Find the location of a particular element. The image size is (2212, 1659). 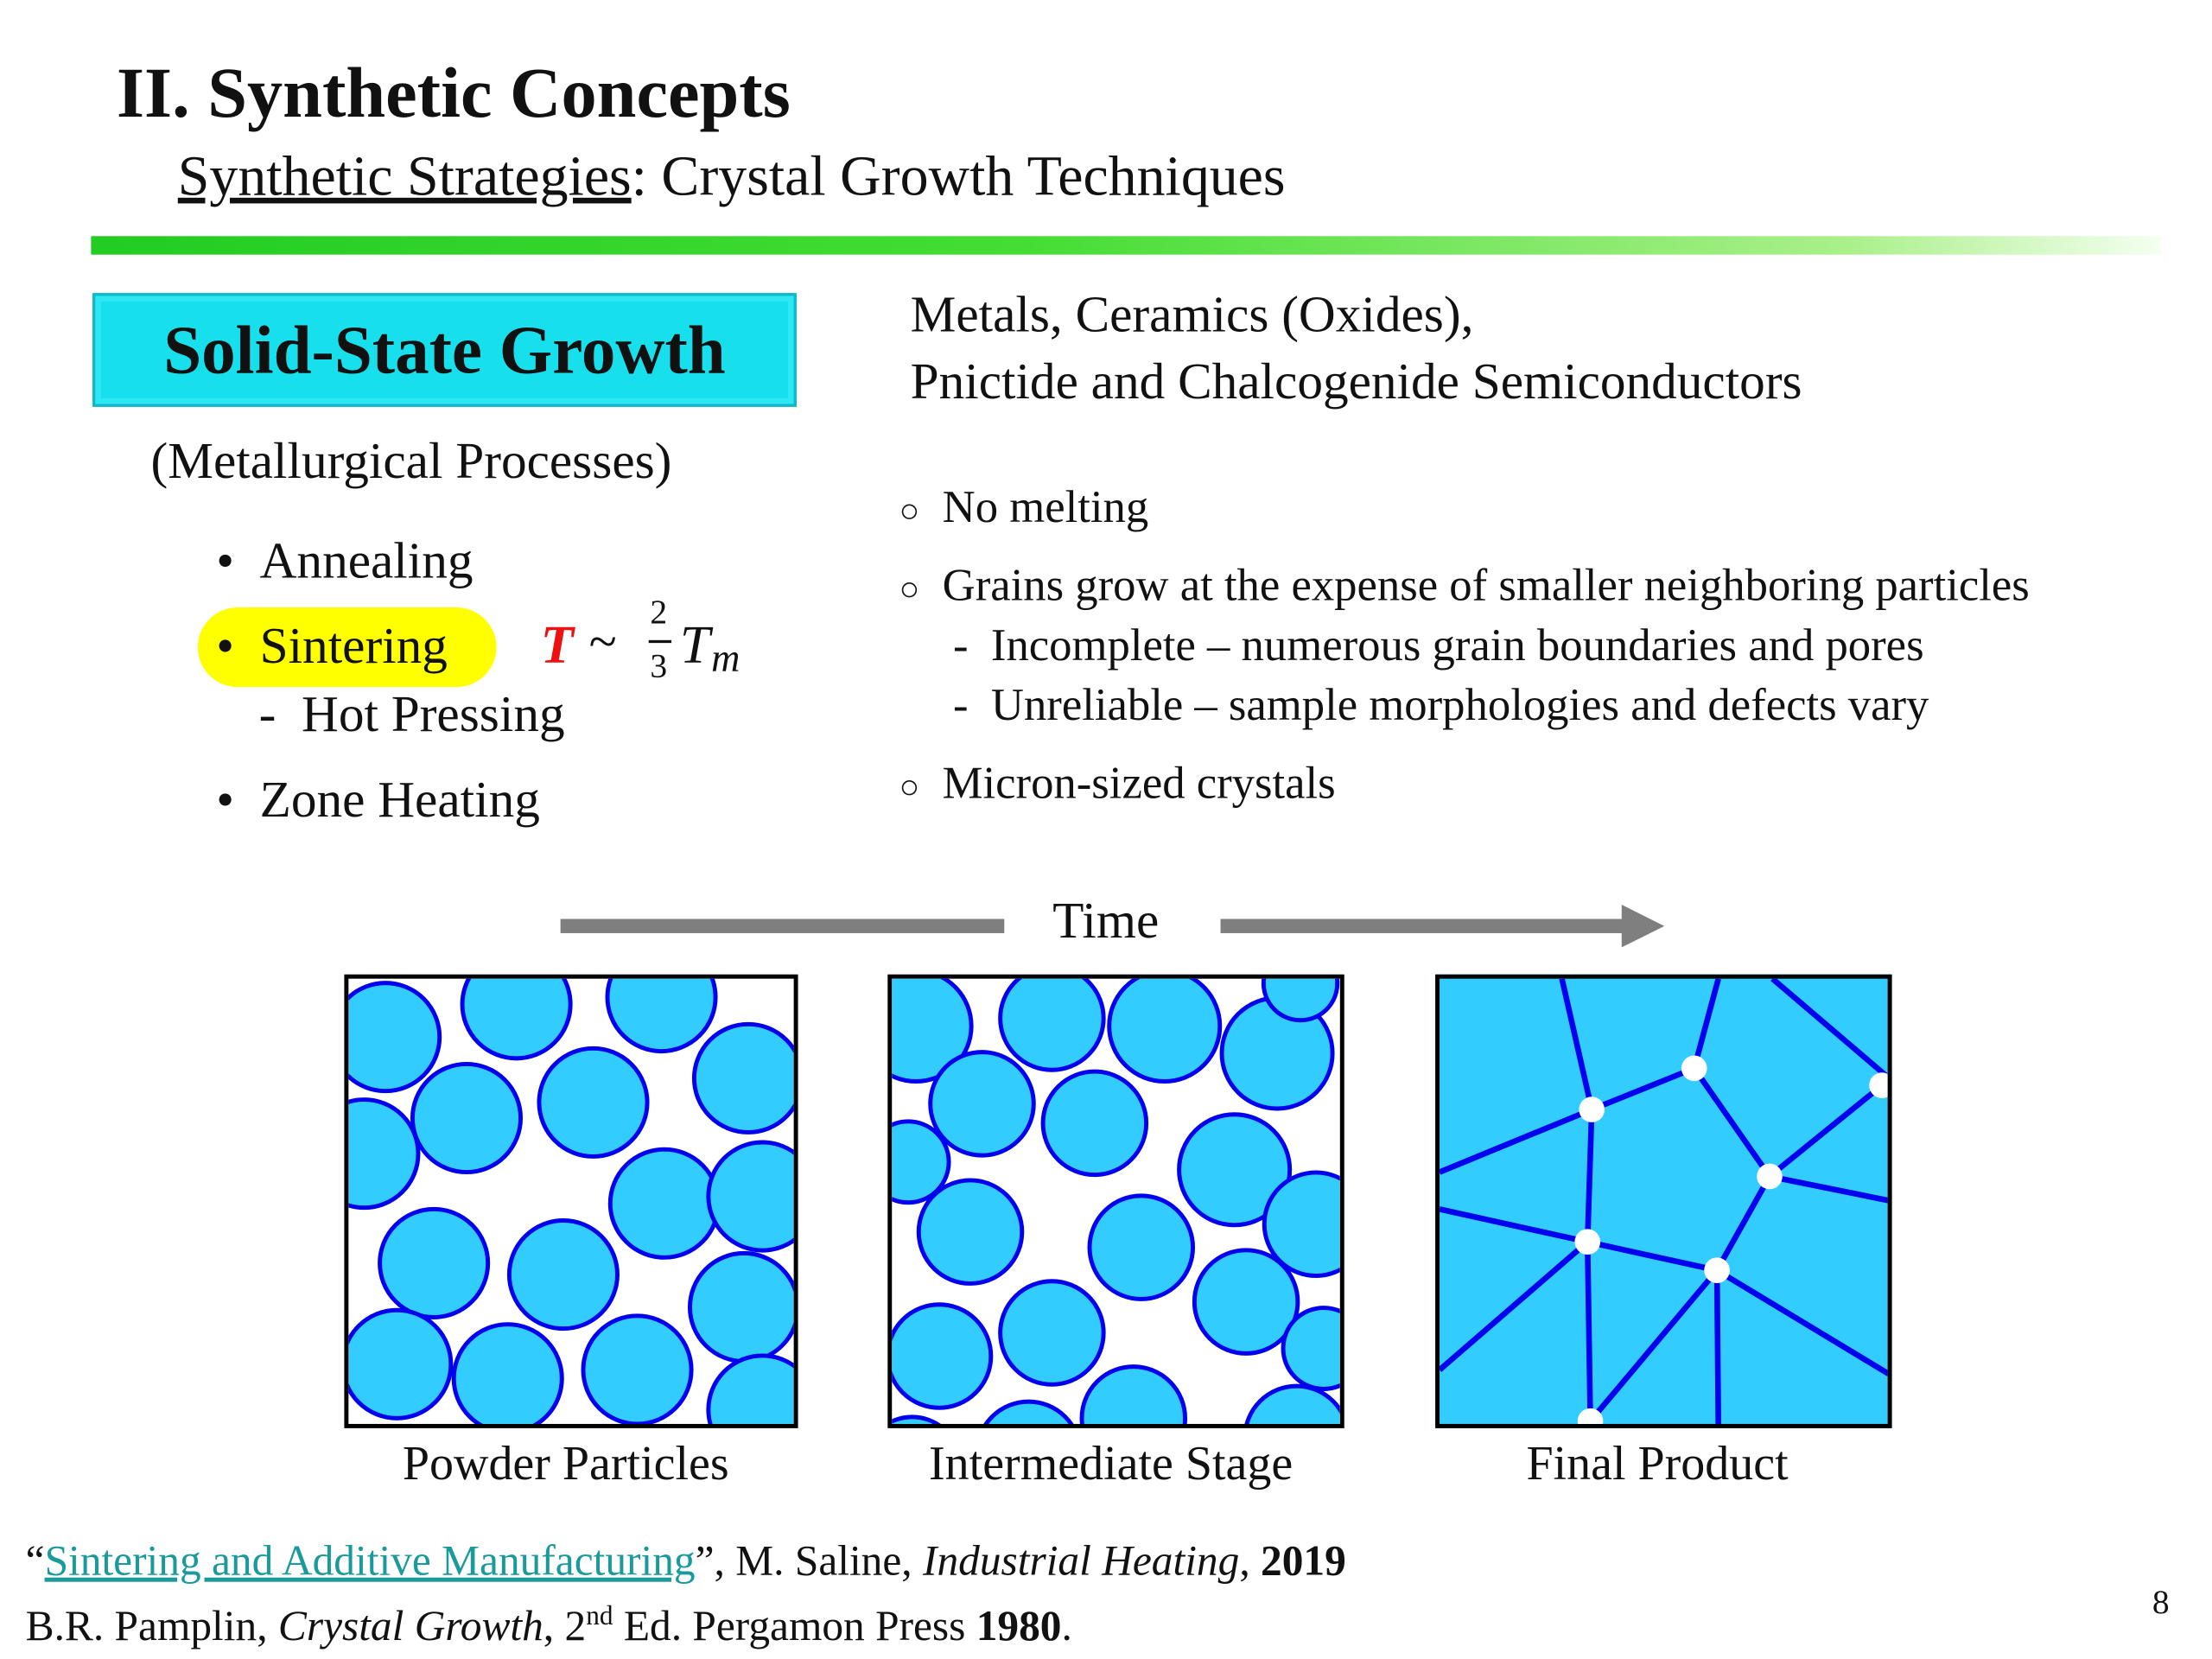

powder-particles-figure is located at coordinates (571, 1201).